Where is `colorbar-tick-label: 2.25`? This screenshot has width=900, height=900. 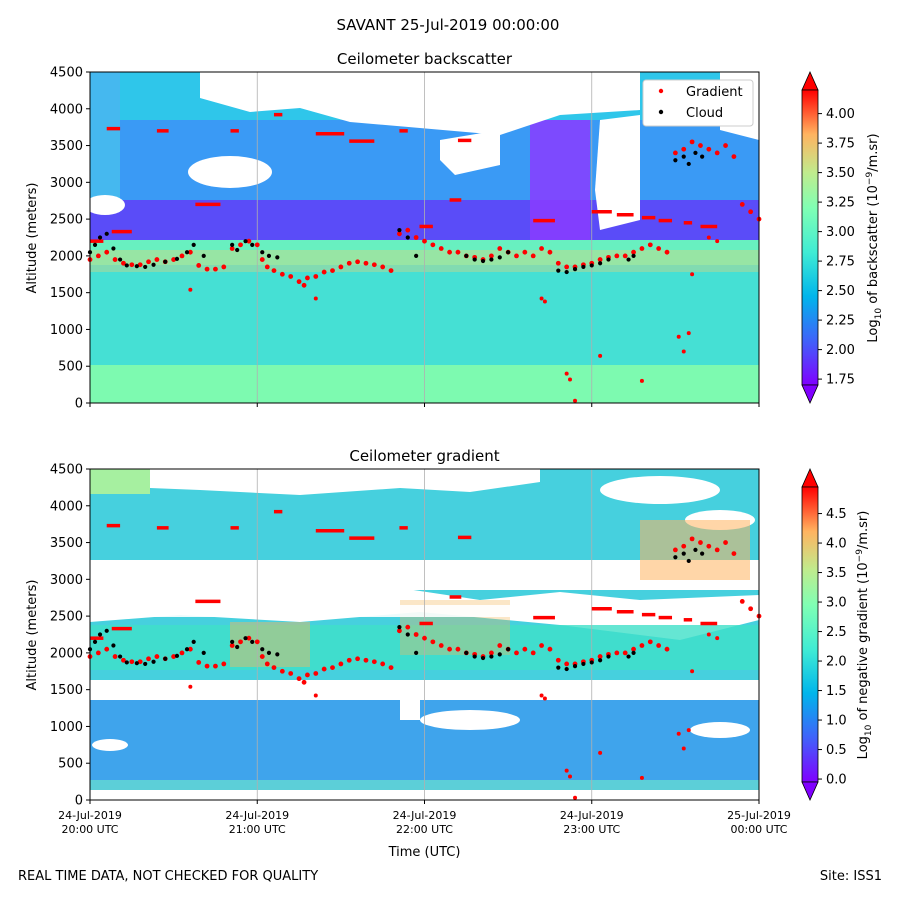 colorbar-tick-label: 2.25 is located at coordinates (840, 321).